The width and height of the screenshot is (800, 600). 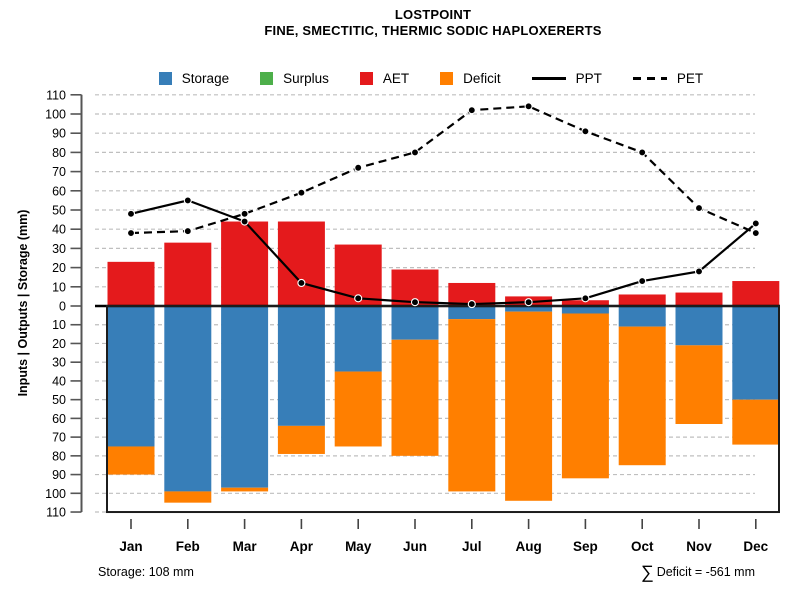 I want to click on storage-bar-mar, so click(x=245, y=397).